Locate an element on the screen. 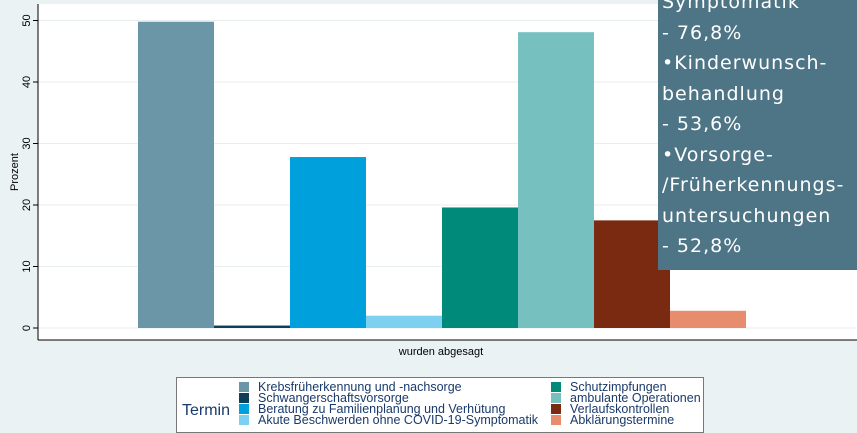 The width and height of the screenshot is (857, 433). legend-item: Schutzimpfungen is located at coordinates (609, 387).